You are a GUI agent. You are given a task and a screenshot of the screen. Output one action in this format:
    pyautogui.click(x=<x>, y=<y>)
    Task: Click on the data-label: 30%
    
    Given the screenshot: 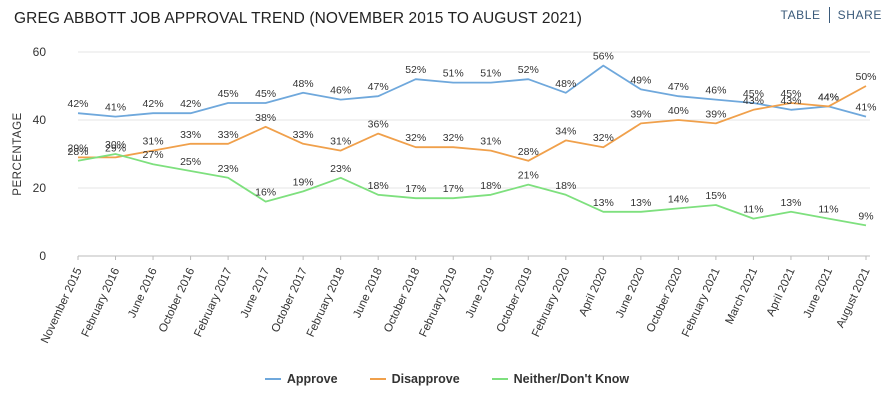 What is the action you would take?
    pyautogui.click(x=115, y=145)
    